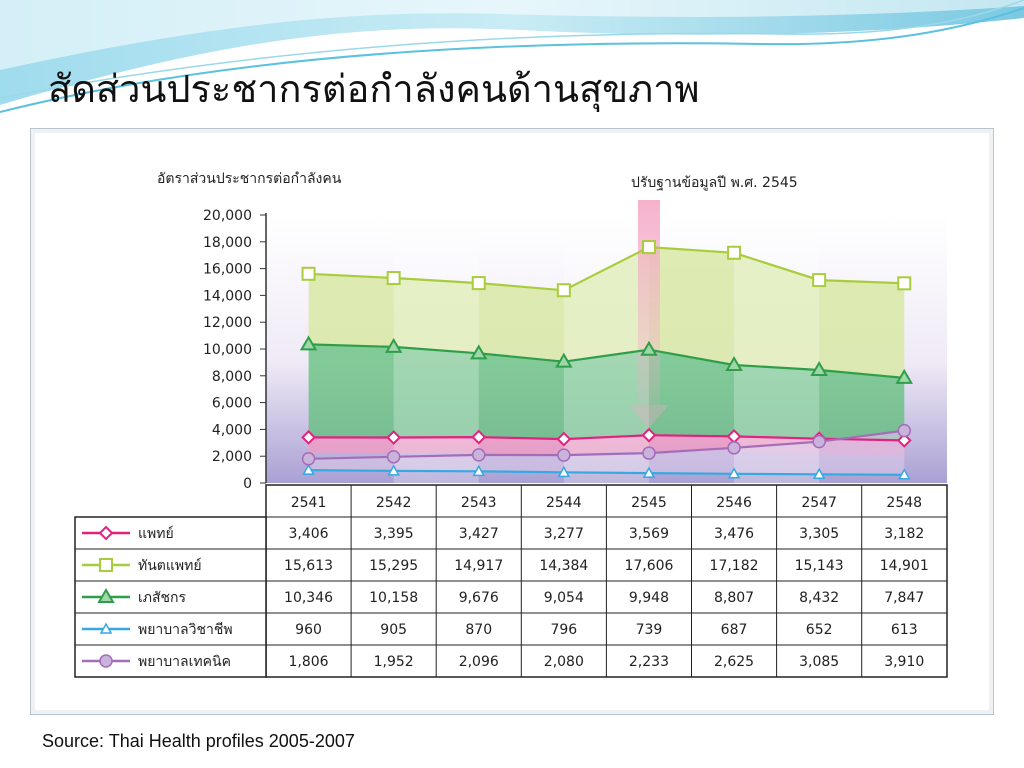 The image size is (1024, 768). What do you see at coordinates (374, 89) in the screenshot?
I see `slide-title: สัดส่วนประชากรต่อกำลังคนด้านสุขภาพ` at bounding box center [374, 89].